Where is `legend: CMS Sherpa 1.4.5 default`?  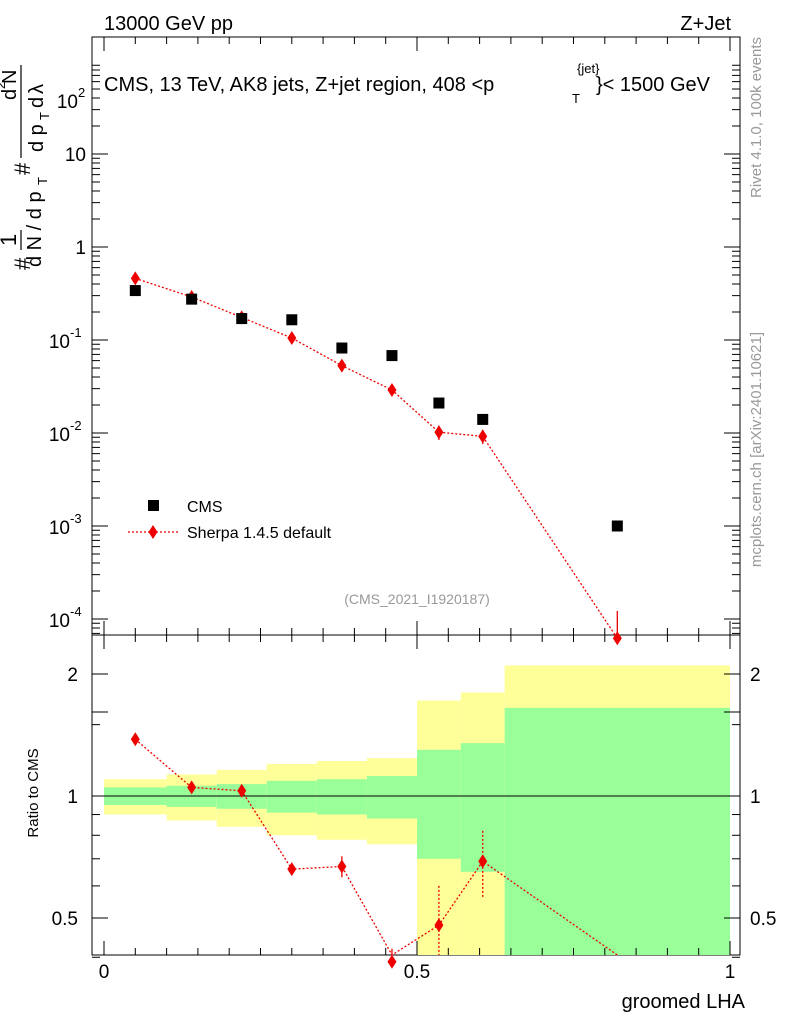
legend: CMS Sherpa 1.4.5 default is located at coordinates (230, 520).